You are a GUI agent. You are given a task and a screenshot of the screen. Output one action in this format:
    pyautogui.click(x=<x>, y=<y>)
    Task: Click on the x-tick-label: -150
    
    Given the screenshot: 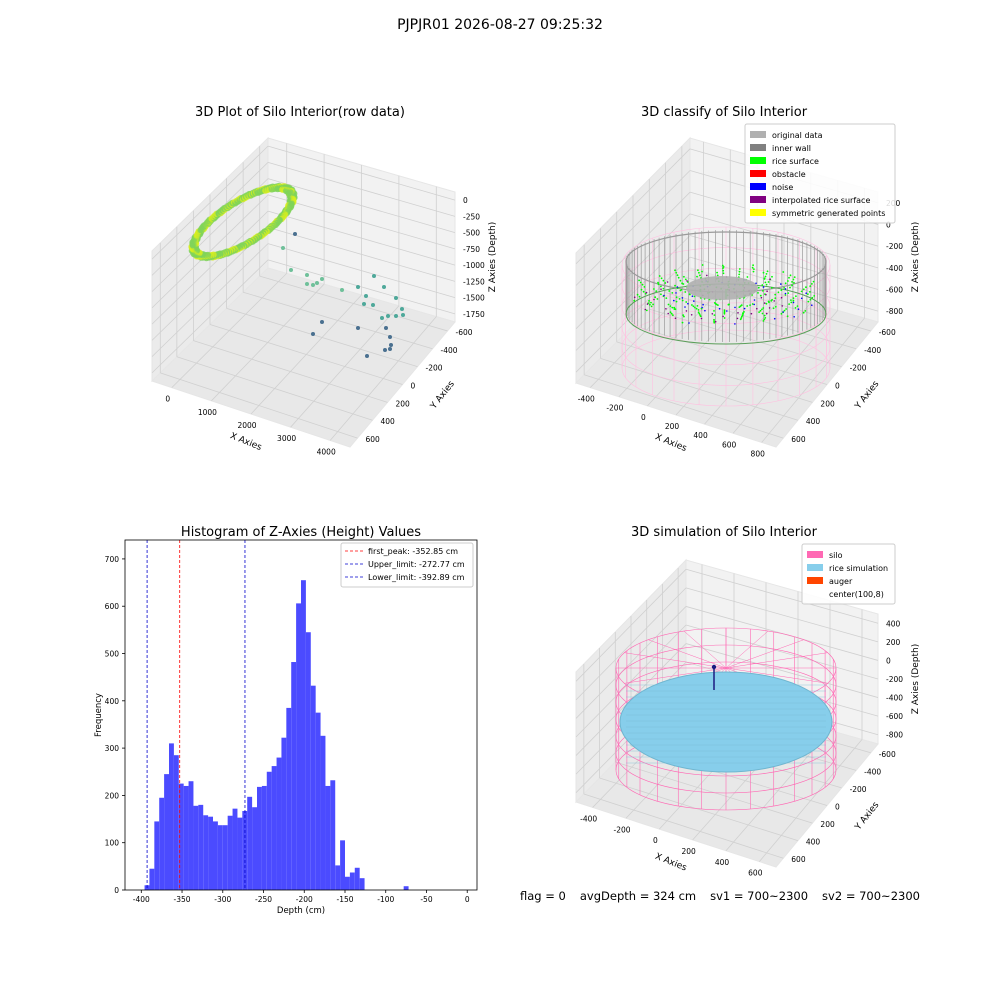 What is the action you would take?
    pyautogui.click(x=344, y=899)
    